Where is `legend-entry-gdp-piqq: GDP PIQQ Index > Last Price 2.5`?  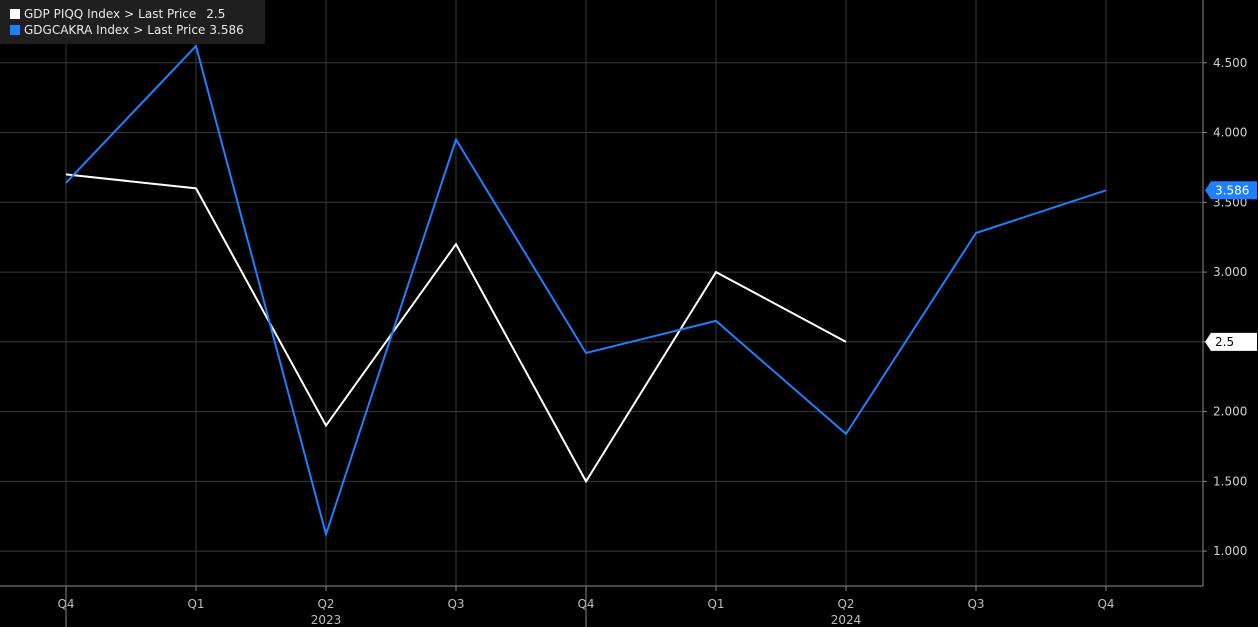 legend-entry-gdp-piqq: GDP PIQQ Index > Last Price 2.5 is located at coordinates (132, 14).